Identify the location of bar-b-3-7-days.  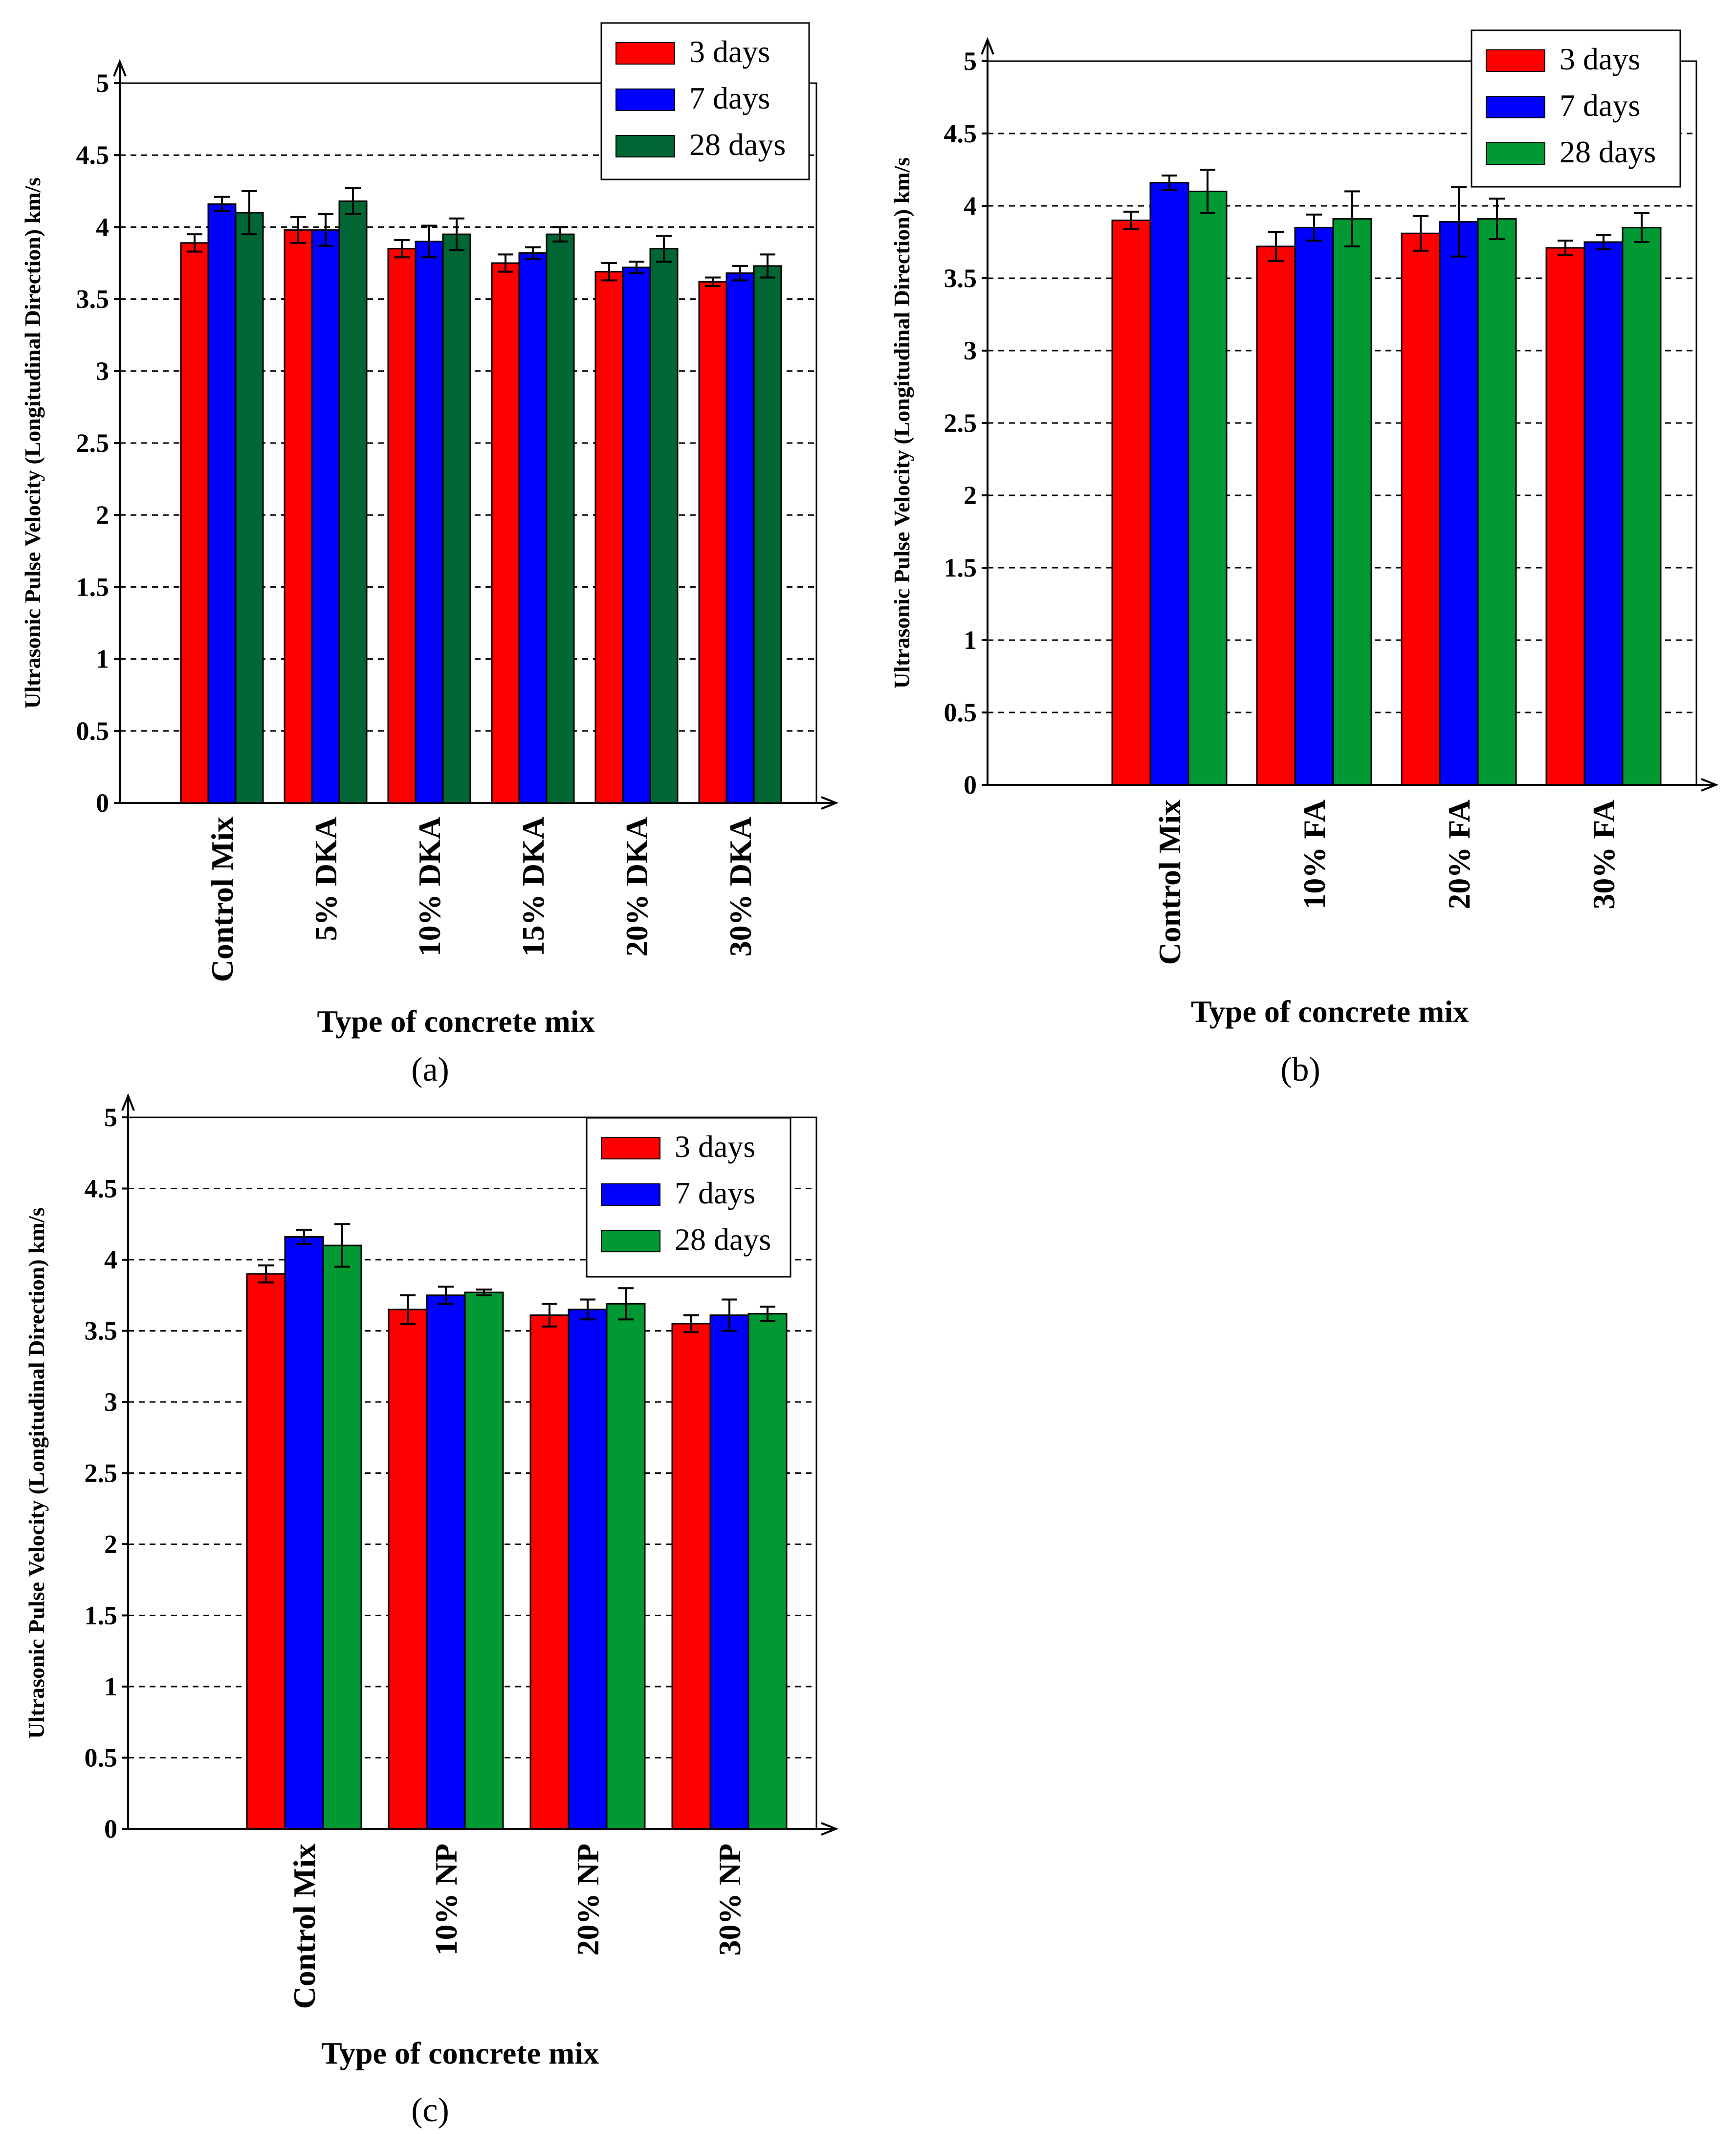
(1459, 503).